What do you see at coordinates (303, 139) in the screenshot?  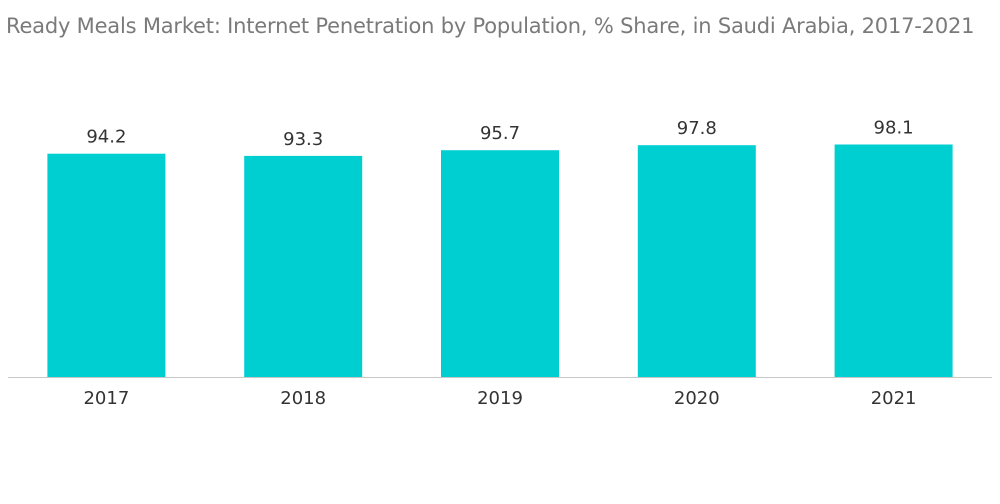 I see `value-label-2018: 93.3` at bounding box center [303, 139].